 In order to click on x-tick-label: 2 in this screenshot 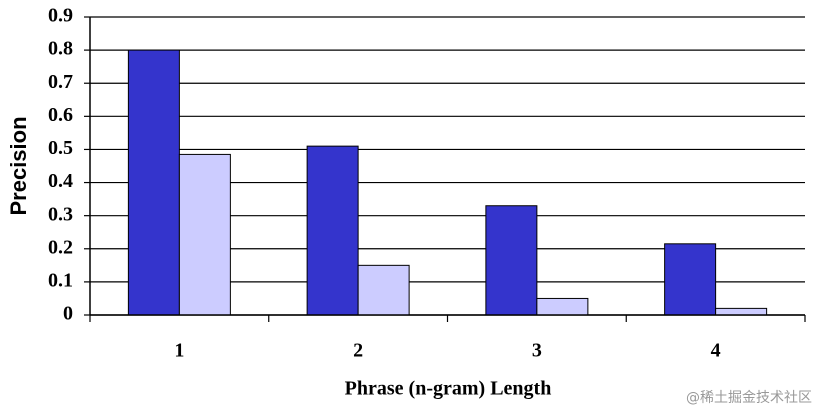, I will do `click(358, 351)`.